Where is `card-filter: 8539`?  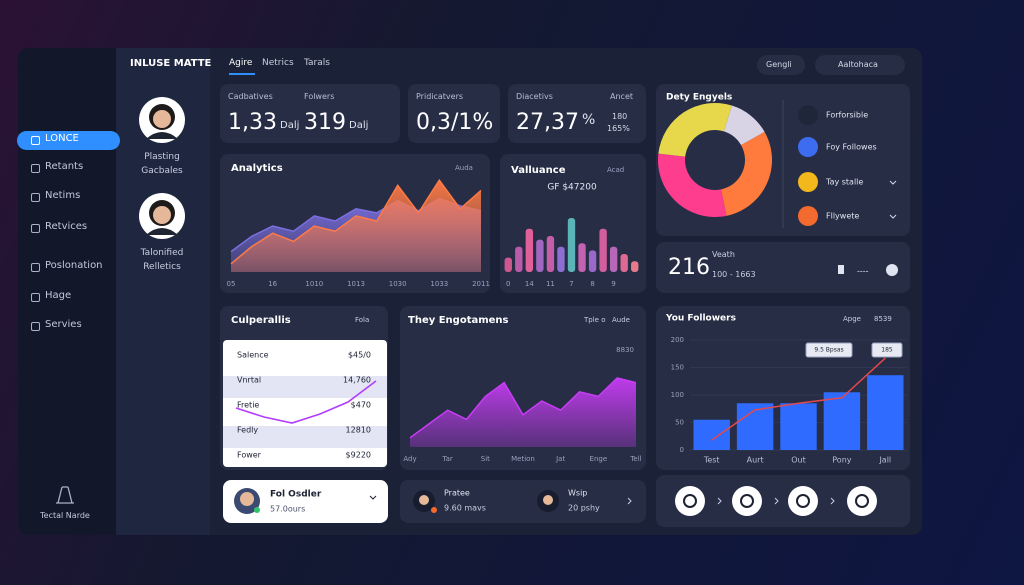
card-filter: 8539 is located at coordinates (883, 319).